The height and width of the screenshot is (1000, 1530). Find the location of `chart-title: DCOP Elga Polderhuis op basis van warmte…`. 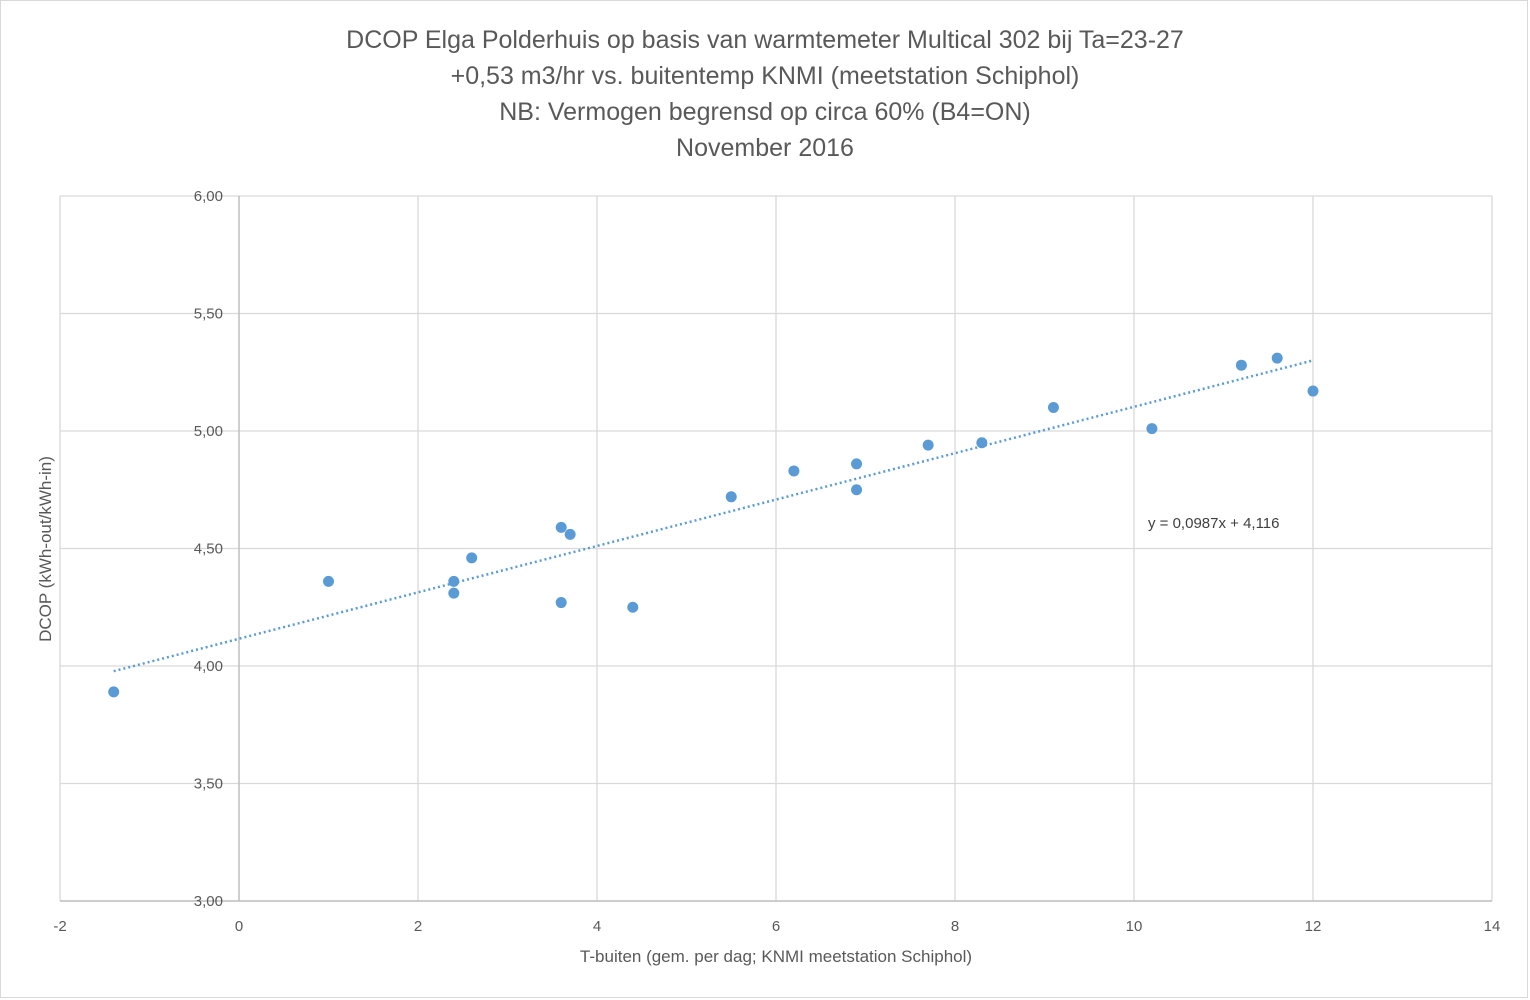

chart-title: DCOP Elga Polderhuis op basis van warmte… is located at coordinates (765, 94).